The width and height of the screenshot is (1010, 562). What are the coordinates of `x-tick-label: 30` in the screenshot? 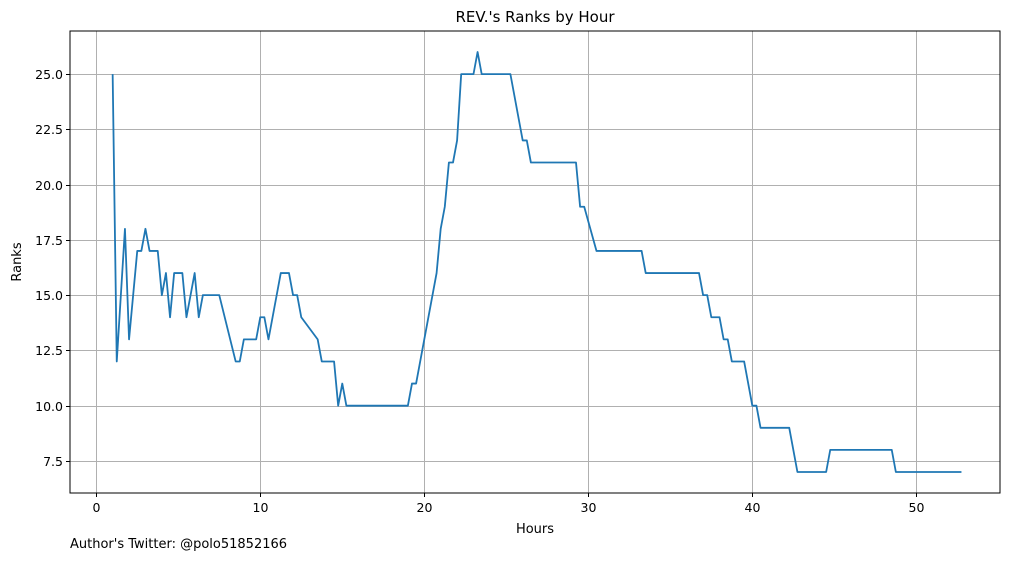 It's located at (589, 507).